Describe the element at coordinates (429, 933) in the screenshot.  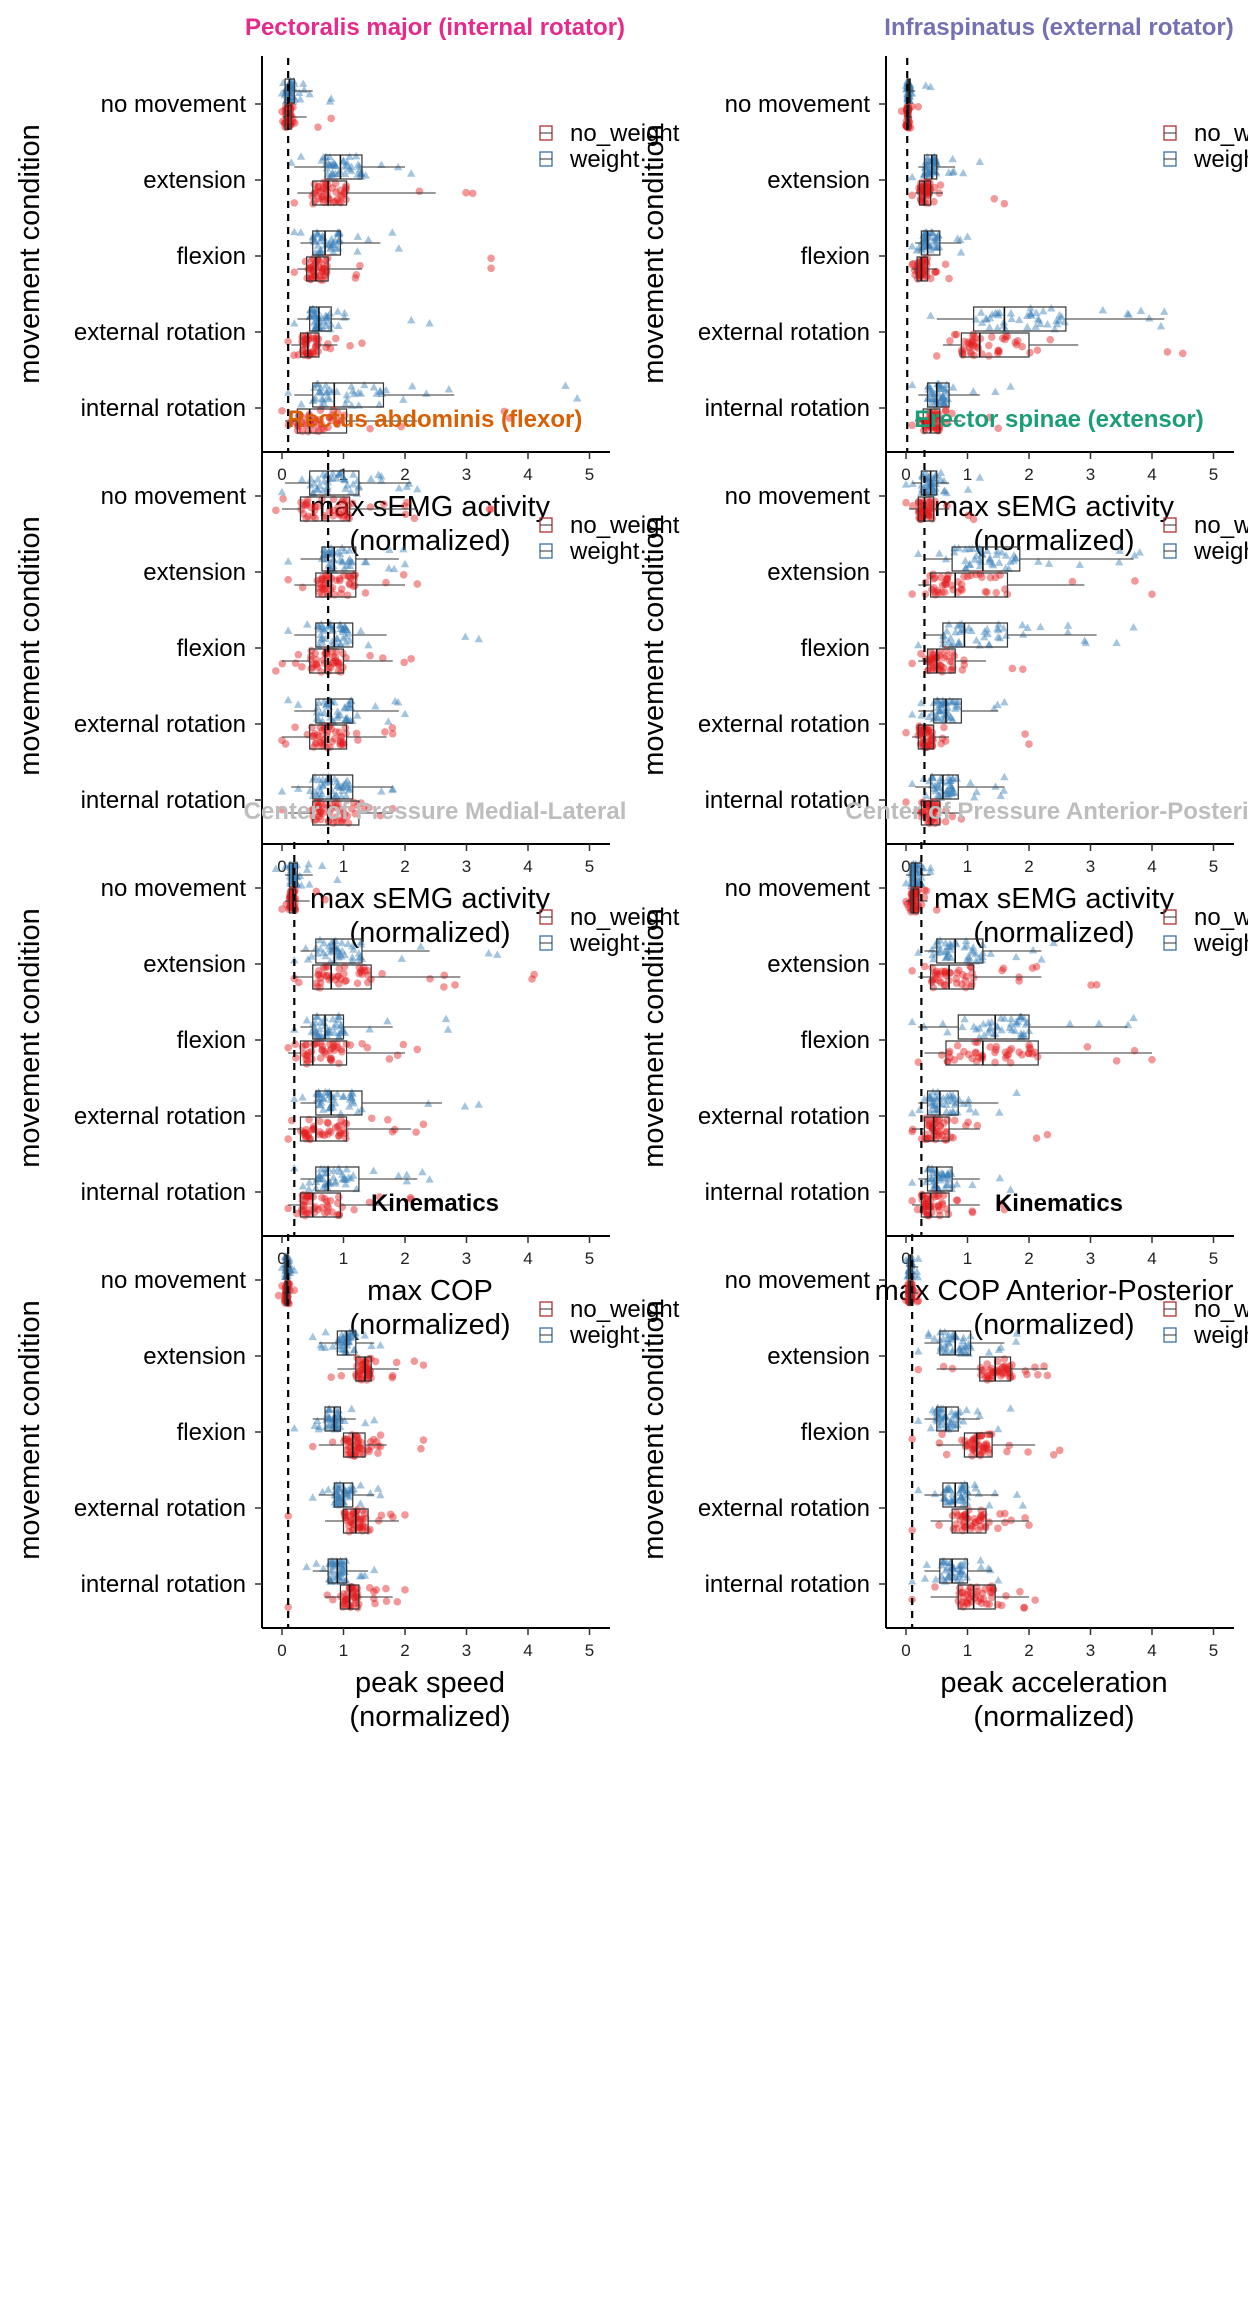
I see `x-axis-title: (normalized)` at that location.